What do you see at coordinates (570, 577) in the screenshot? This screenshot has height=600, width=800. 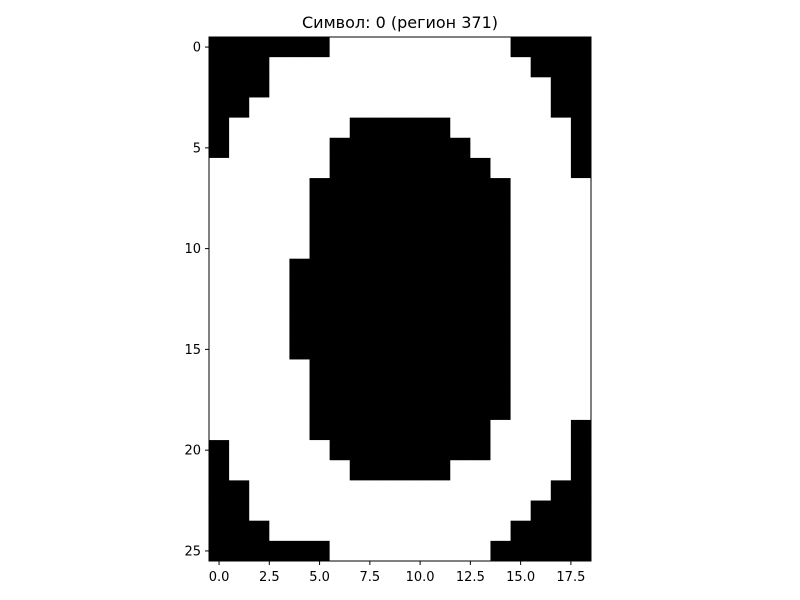 I see `x-tick-label: 17.5` at bounding box center [570, 577].